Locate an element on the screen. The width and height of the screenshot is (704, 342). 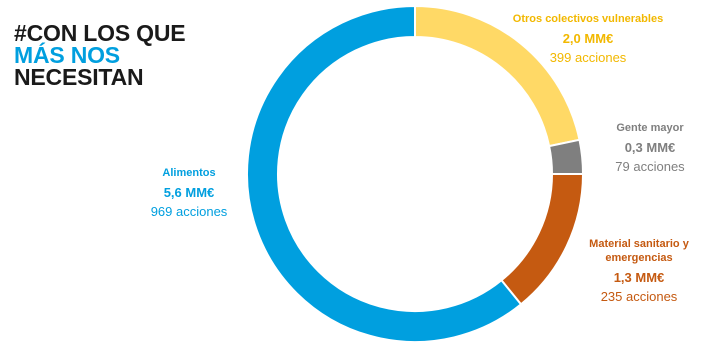
label-alimentos: Alimentos 5,6 MM€ 969 acciones is located at coordinates (189, 192).